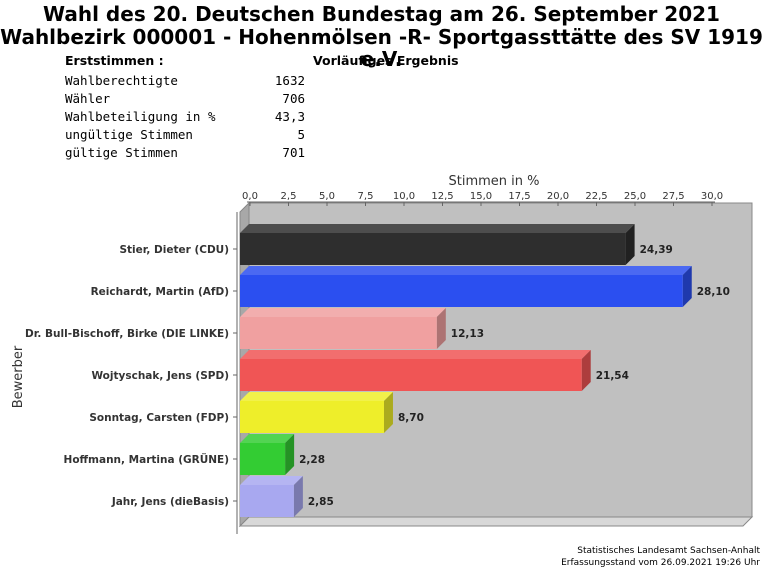  Describe the element at coordinates (160, 292) in the screenshot. I see `category-label: Reichardt, Martin (AfD)` at that location.